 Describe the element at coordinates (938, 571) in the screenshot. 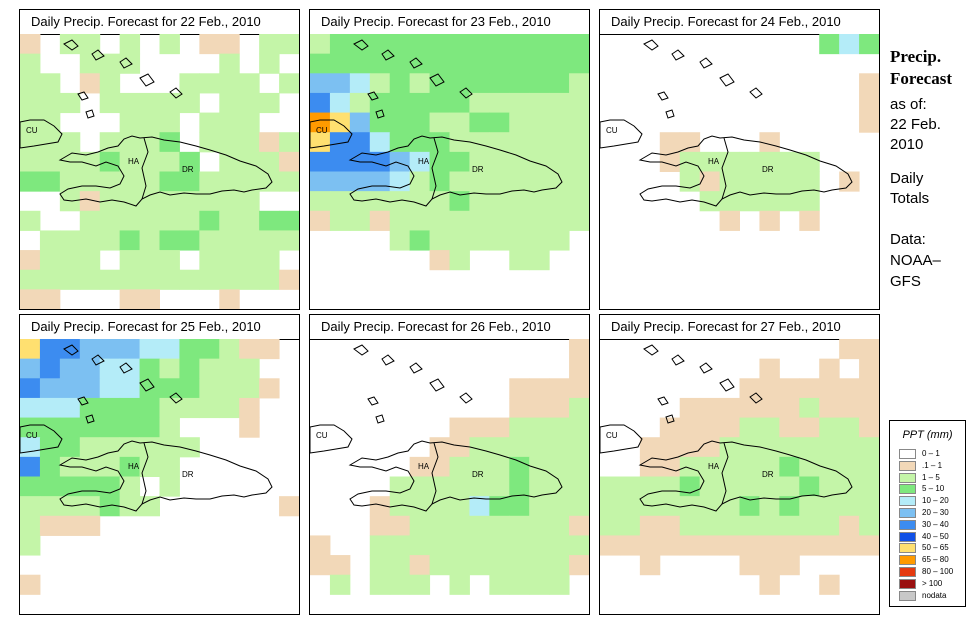

I see `legend-label: 80 – 100` at that location.